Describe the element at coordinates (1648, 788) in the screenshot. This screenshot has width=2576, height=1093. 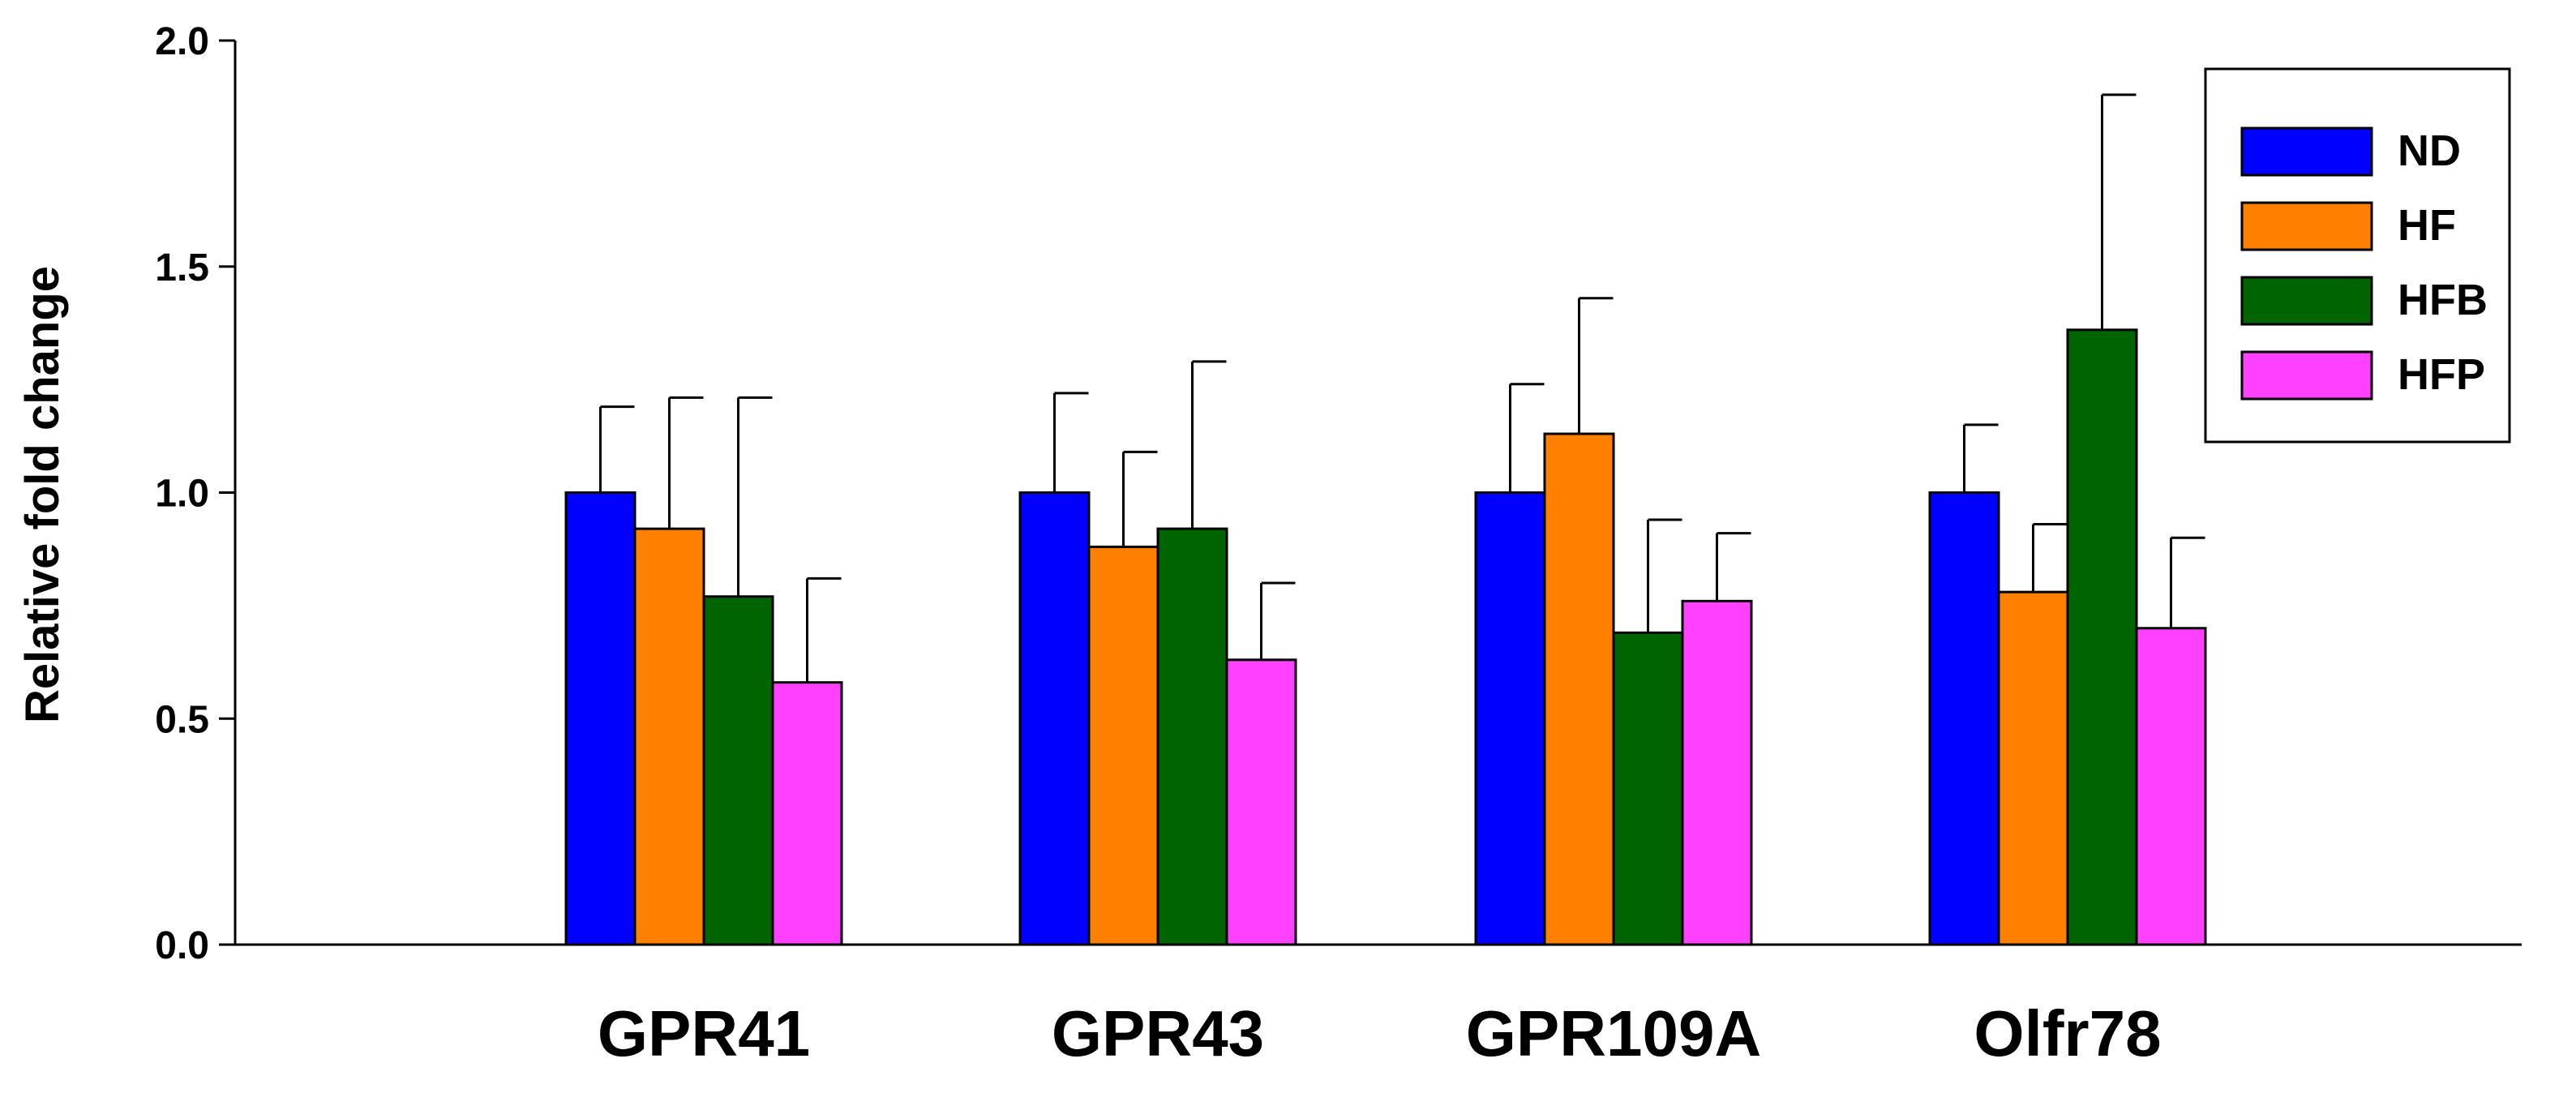
I see `bar-hfb-gpr109a` at that location.